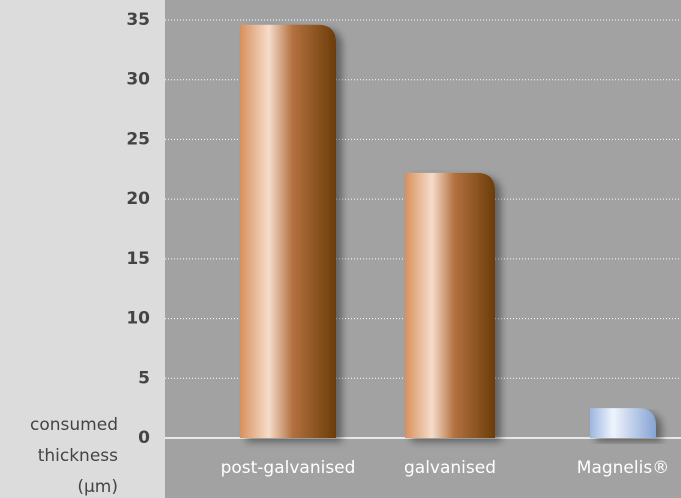 The image size is (681, 498). I want to click on y-tick-label: 20, so click(138, 199).